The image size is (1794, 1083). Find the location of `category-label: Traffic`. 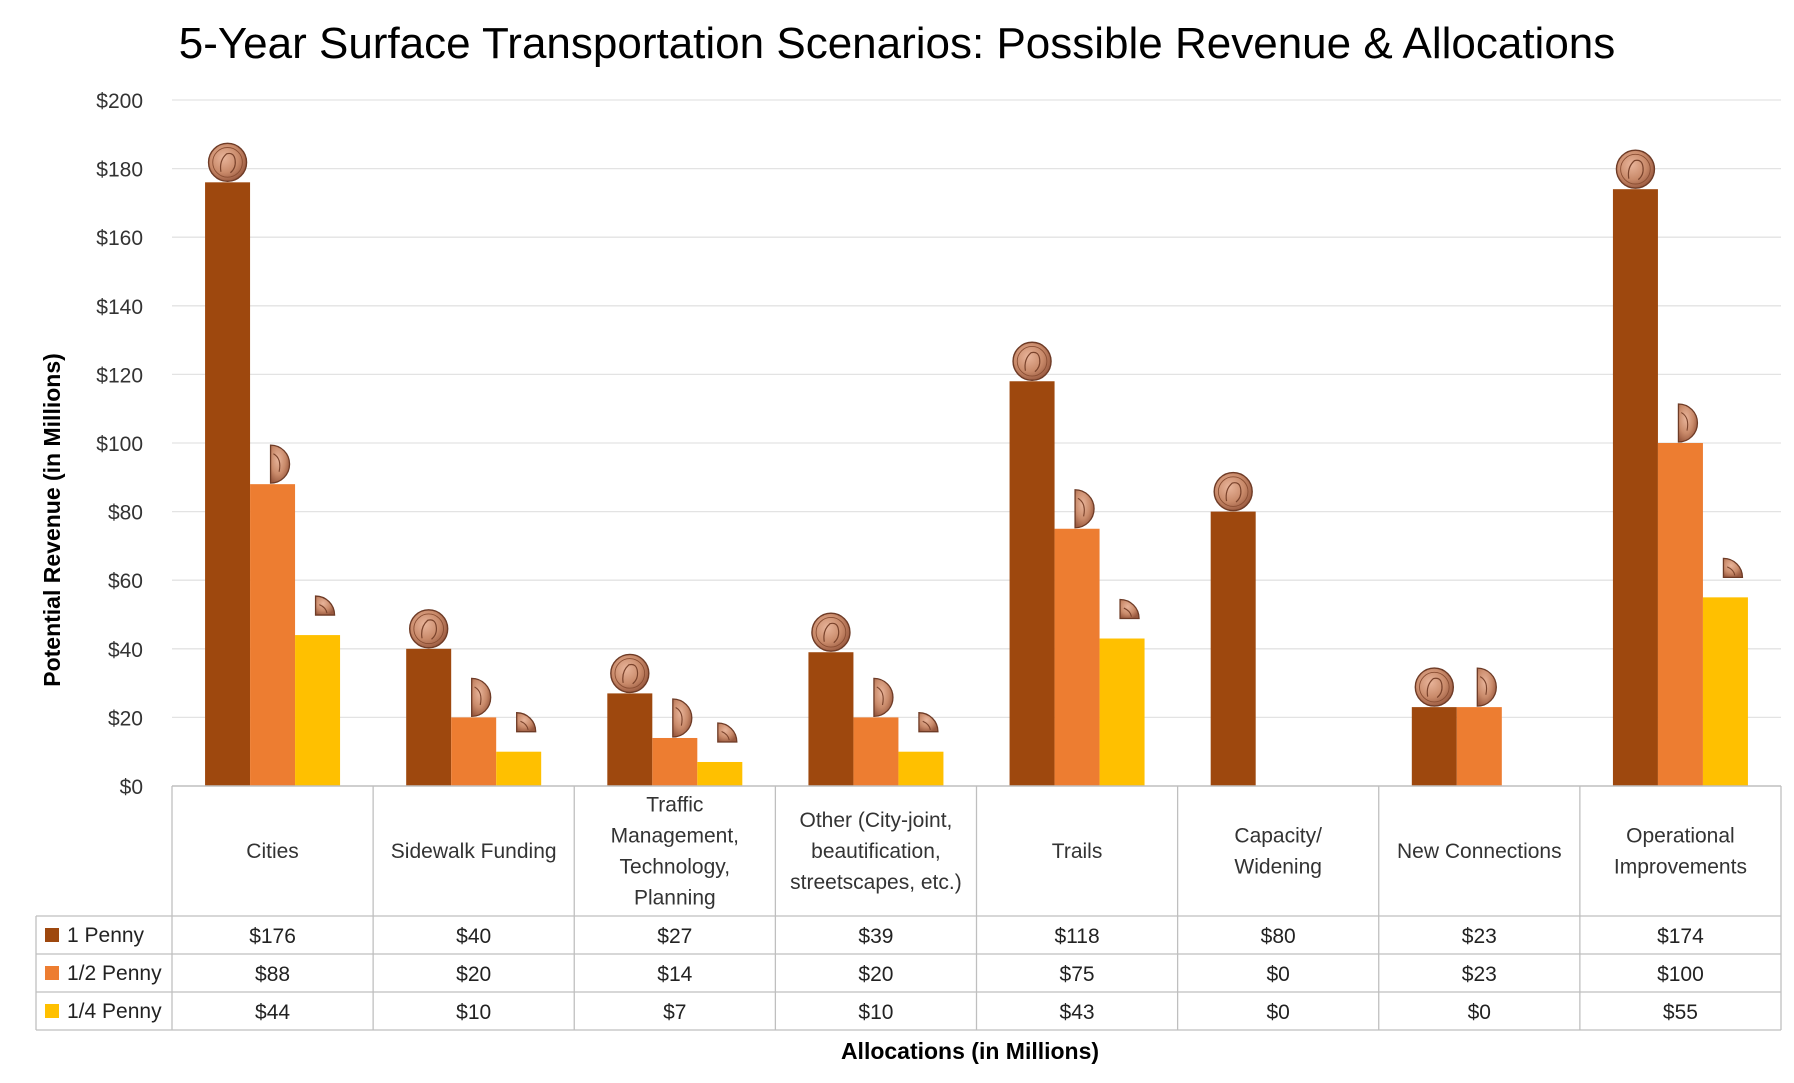

category-label: Traffic is located at coordinates (674, 805).